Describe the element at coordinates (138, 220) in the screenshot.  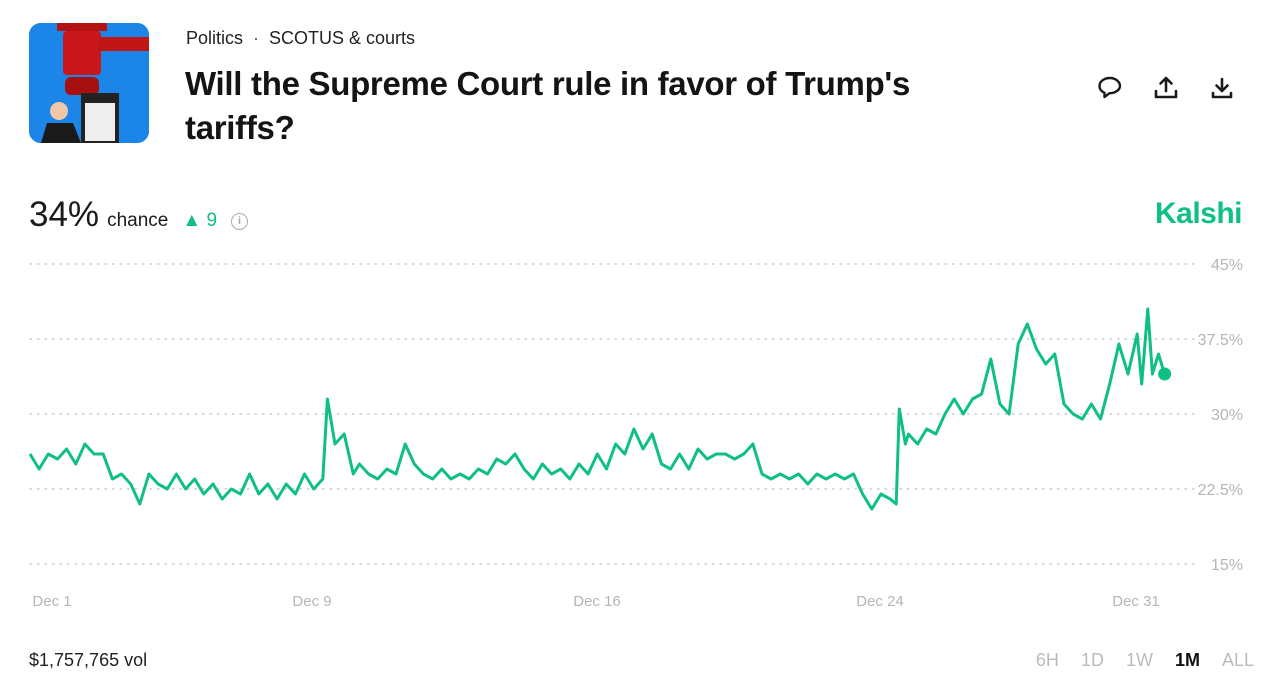
I see `chance-label: chance` at that location.